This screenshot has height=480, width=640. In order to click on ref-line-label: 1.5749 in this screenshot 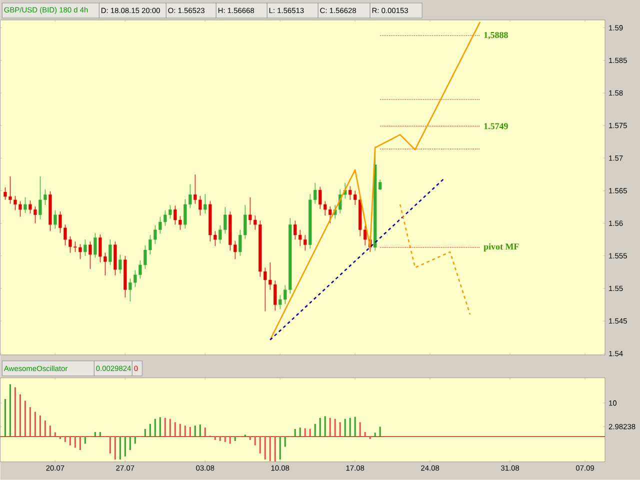, I will do `click(496, 126)`.